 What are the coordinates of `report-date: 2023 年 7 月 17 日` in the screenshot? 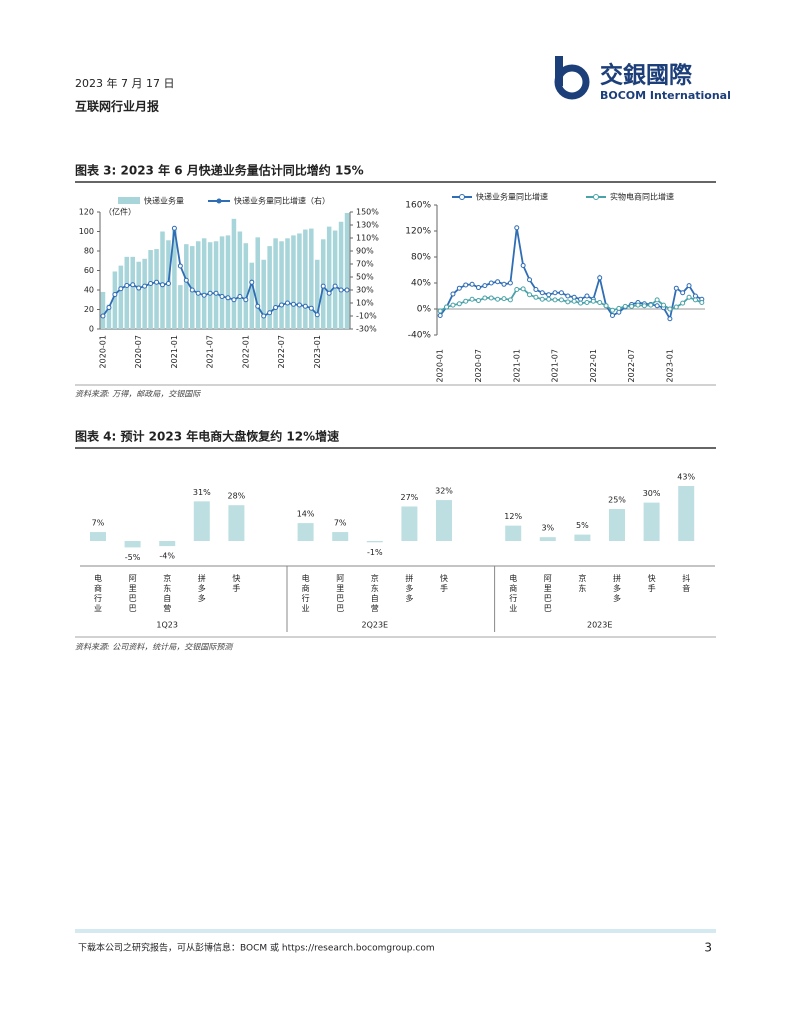 It's located at (124, 83).